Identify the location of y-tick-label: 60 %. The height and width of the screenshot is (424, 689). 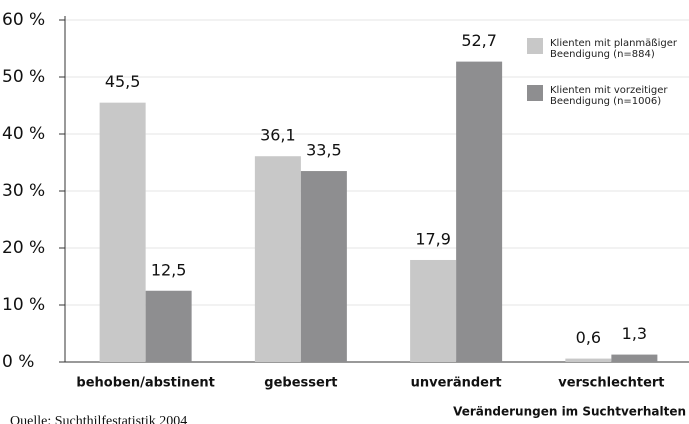
(23, 20).